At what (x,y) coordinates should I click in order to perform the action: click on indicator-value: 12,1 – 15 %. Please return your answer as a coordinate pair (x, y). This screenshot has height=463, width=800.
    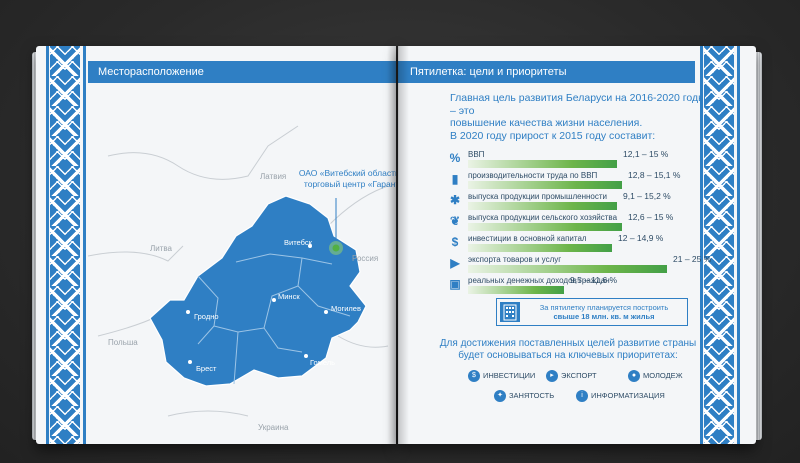
    Looking at the image, I should click on (646, 154).